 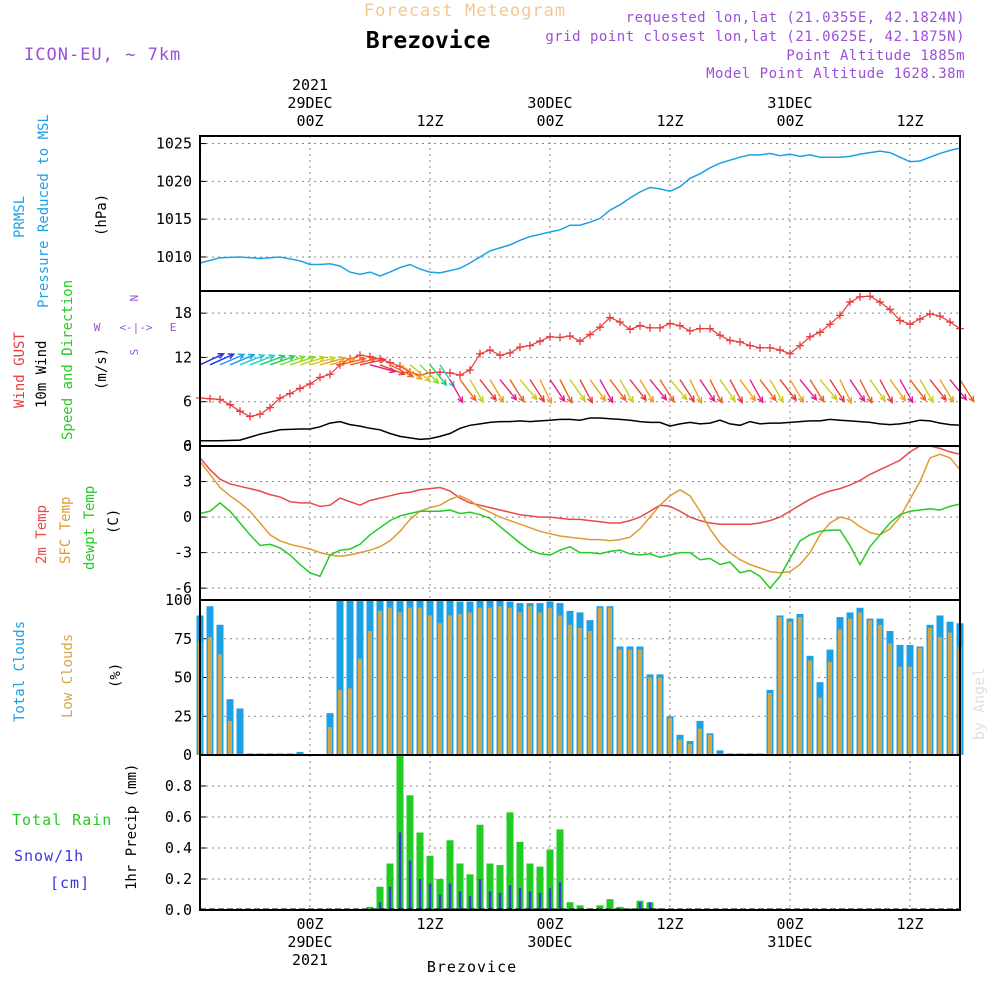 I want to click on temp-sfc-label: SFC Temp, so click(x=66, y=530).